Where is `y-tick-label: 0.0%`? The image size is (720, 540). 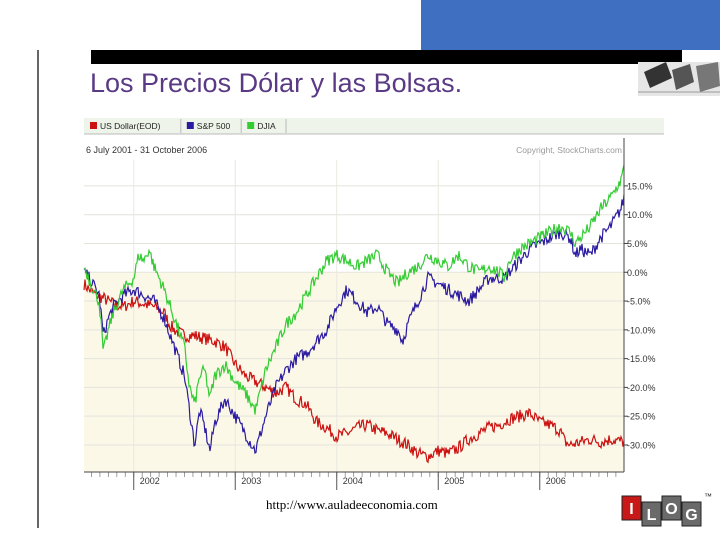
y-tick-label: 0.0% is located at coordinates (637, 273).